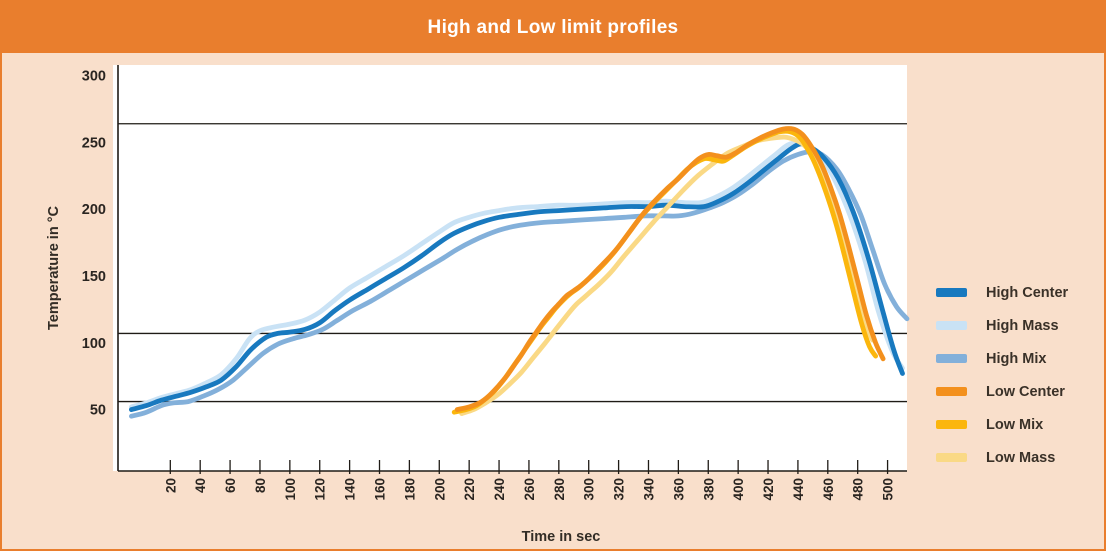 Image resolution: width=1106 pixels, height=555 pixels. Describe the element at coordinates (1025, 391) in the screenshot. I see `legend-label: Low Center` at that location.